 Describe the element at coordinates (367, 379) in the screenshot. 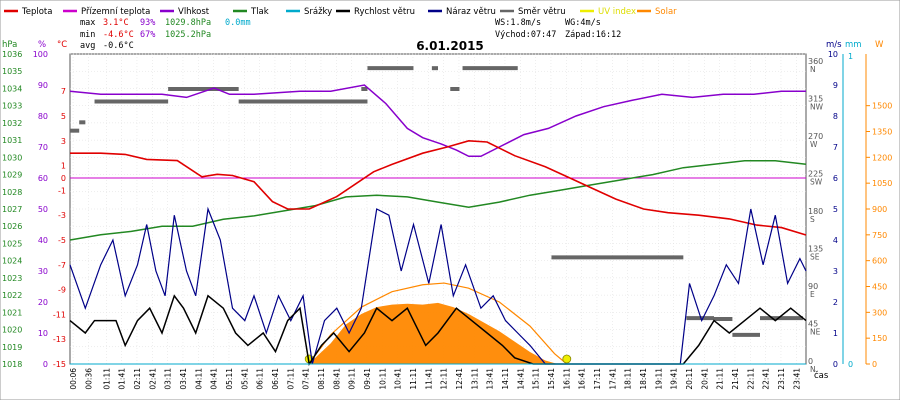

I see `x-tick-label: 09:41` at that location.